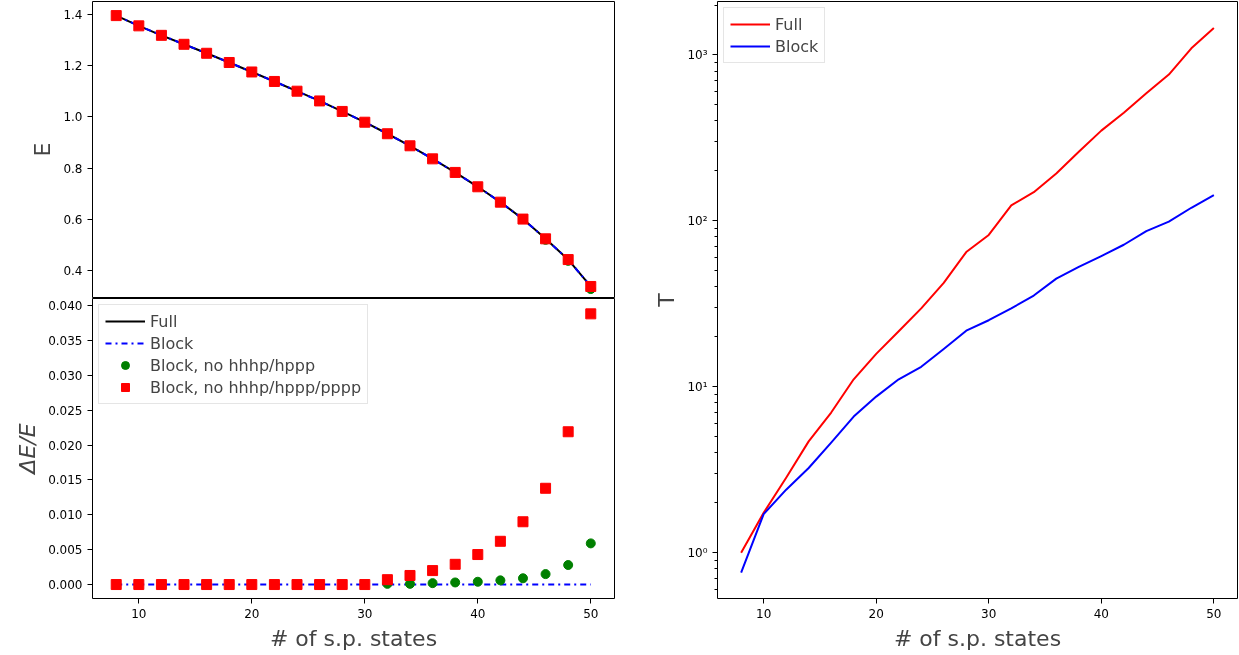 The width and height of the screenshot is (1239, 655). Describe the element at coordinates (65, 480) in the screenshot. I see `y-tick-label: 0.015` at that location.